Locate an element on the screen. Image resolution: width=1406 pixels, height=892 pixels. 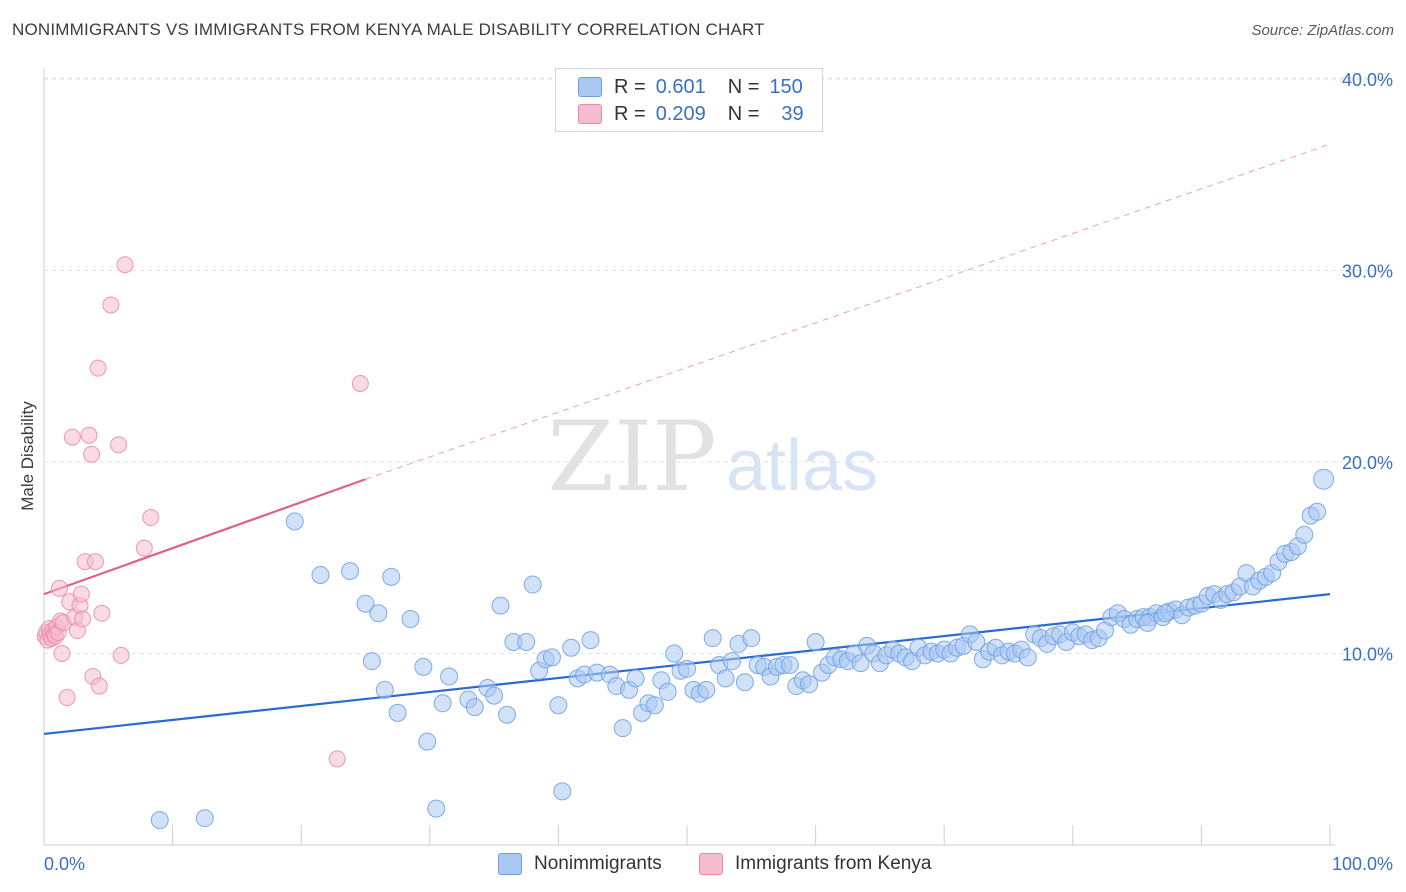
y-tick-label: 40.0% is located at coordinates (1367, 80).